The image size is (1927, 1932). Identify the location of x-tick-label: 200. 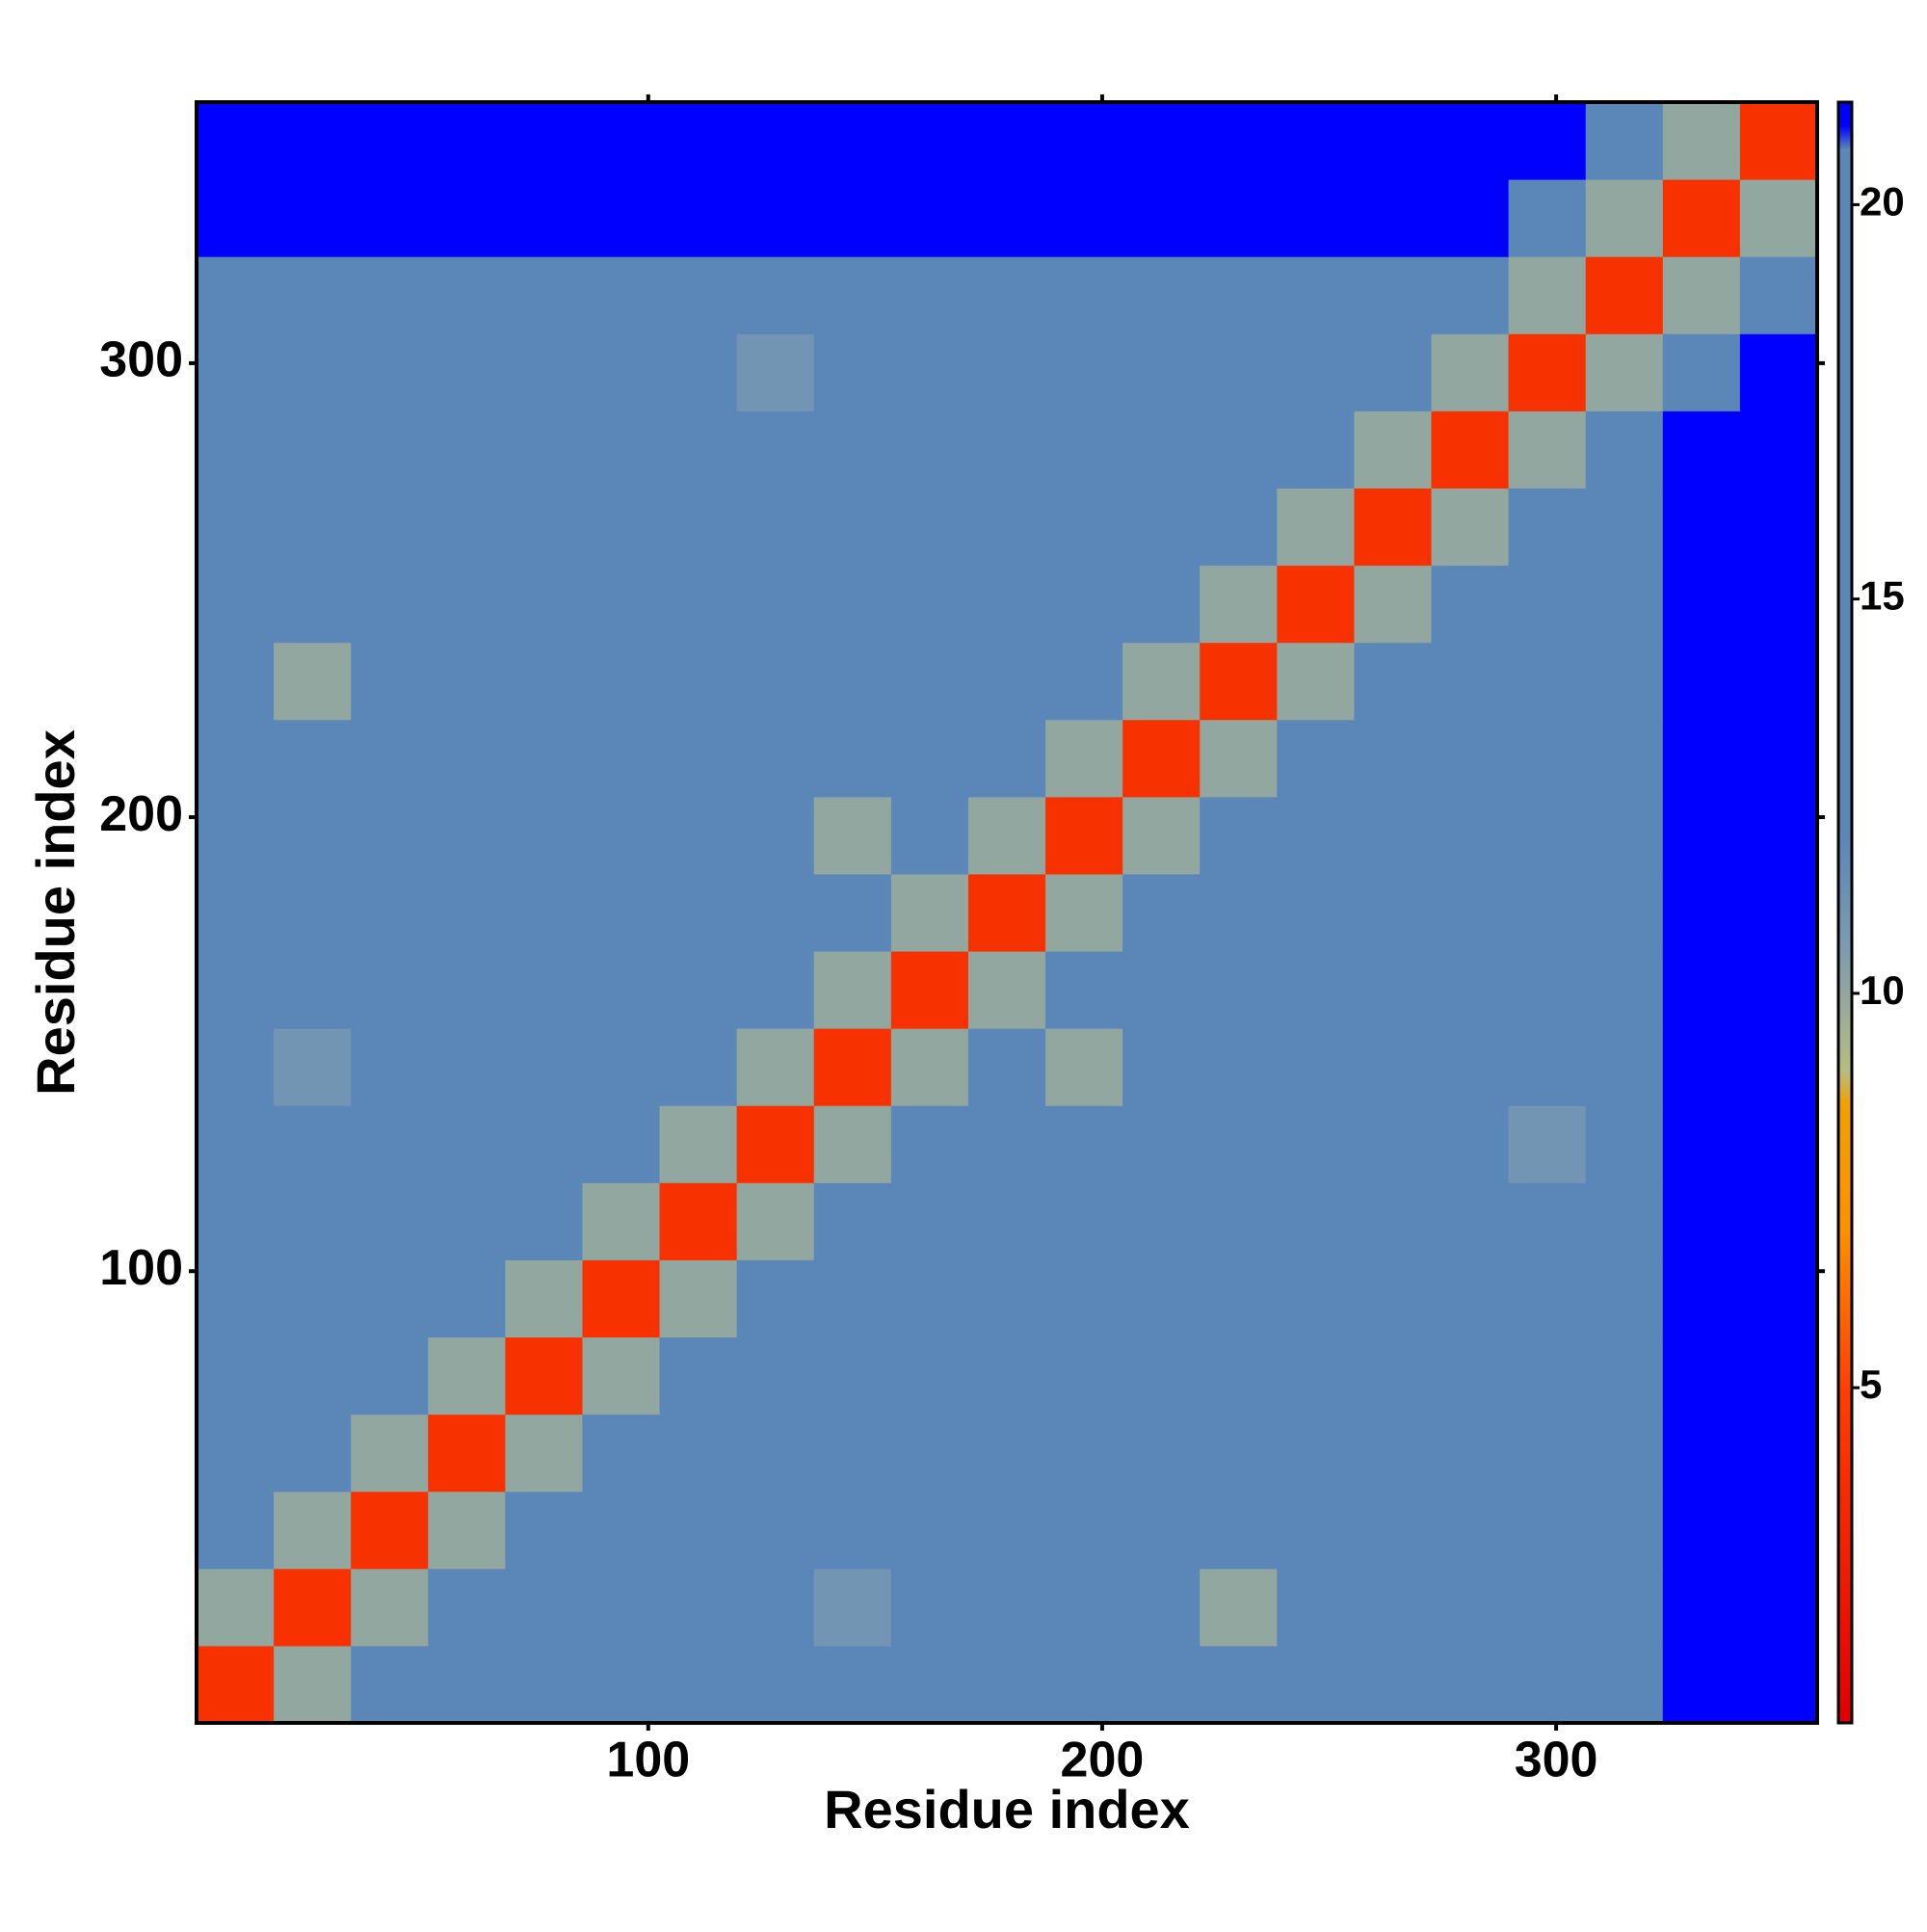
(1103, 1760).